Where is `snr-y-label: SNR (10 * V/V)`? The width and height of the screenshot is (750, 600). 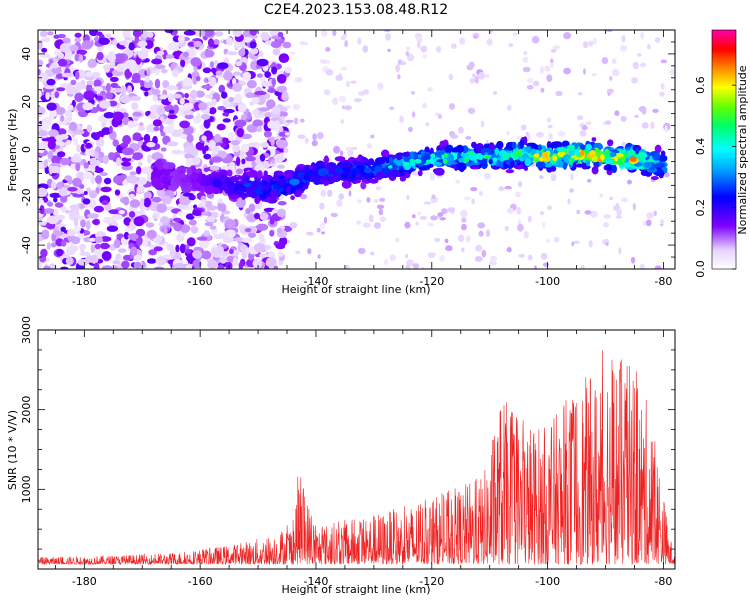
snr-y-label: SNR (10 * V/V) is located at coordinates (12, 450).